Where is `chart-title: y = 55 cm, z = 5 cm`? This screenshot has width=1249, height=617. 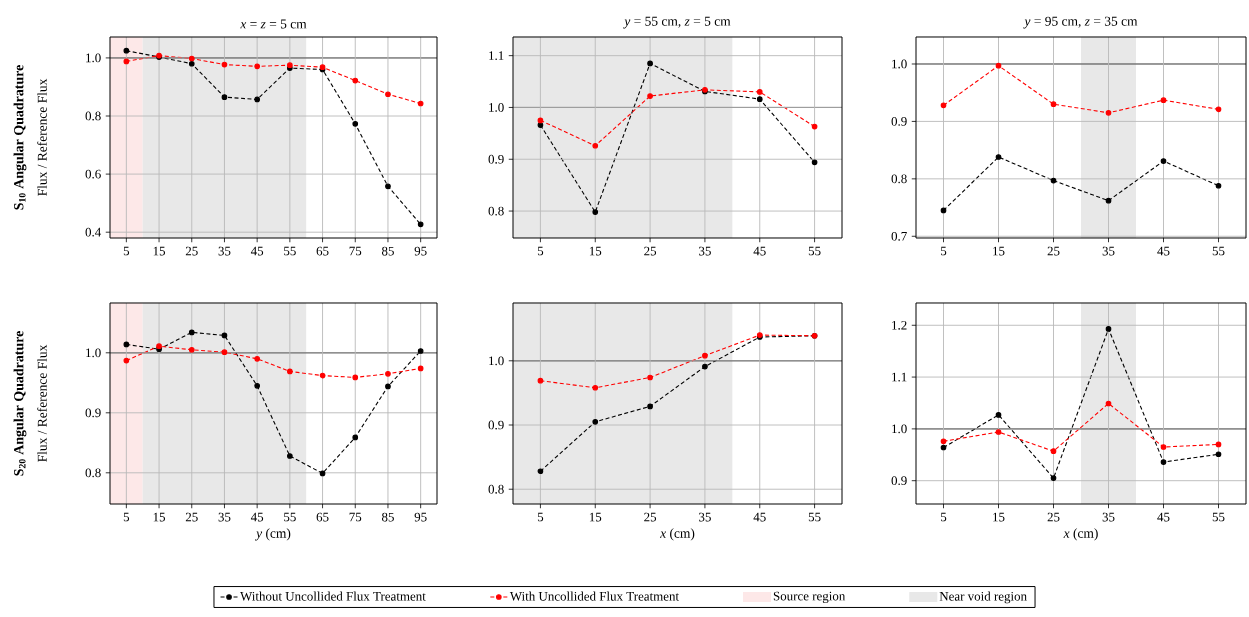 chart-title: y = 55 cm, z = 5 cm is located at coordinates (677, 22).